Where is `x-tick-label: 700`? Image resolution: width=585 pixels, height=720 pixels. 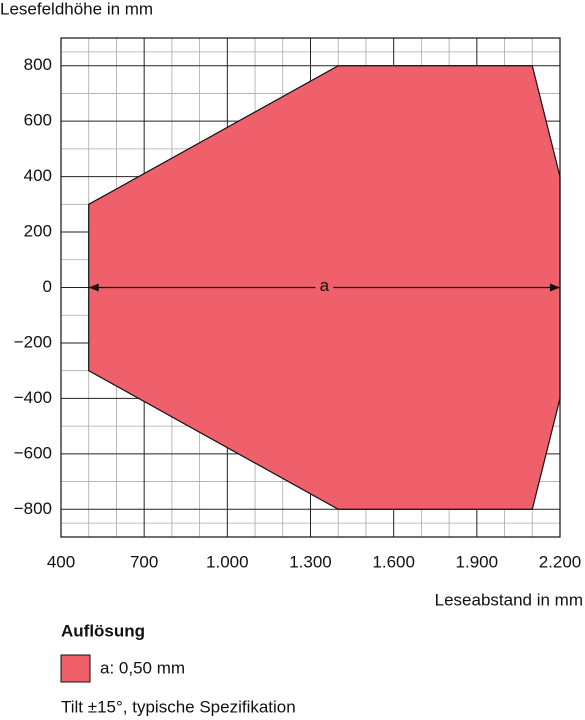
x-tick-label: 700 is located at coordinates (144, 561).